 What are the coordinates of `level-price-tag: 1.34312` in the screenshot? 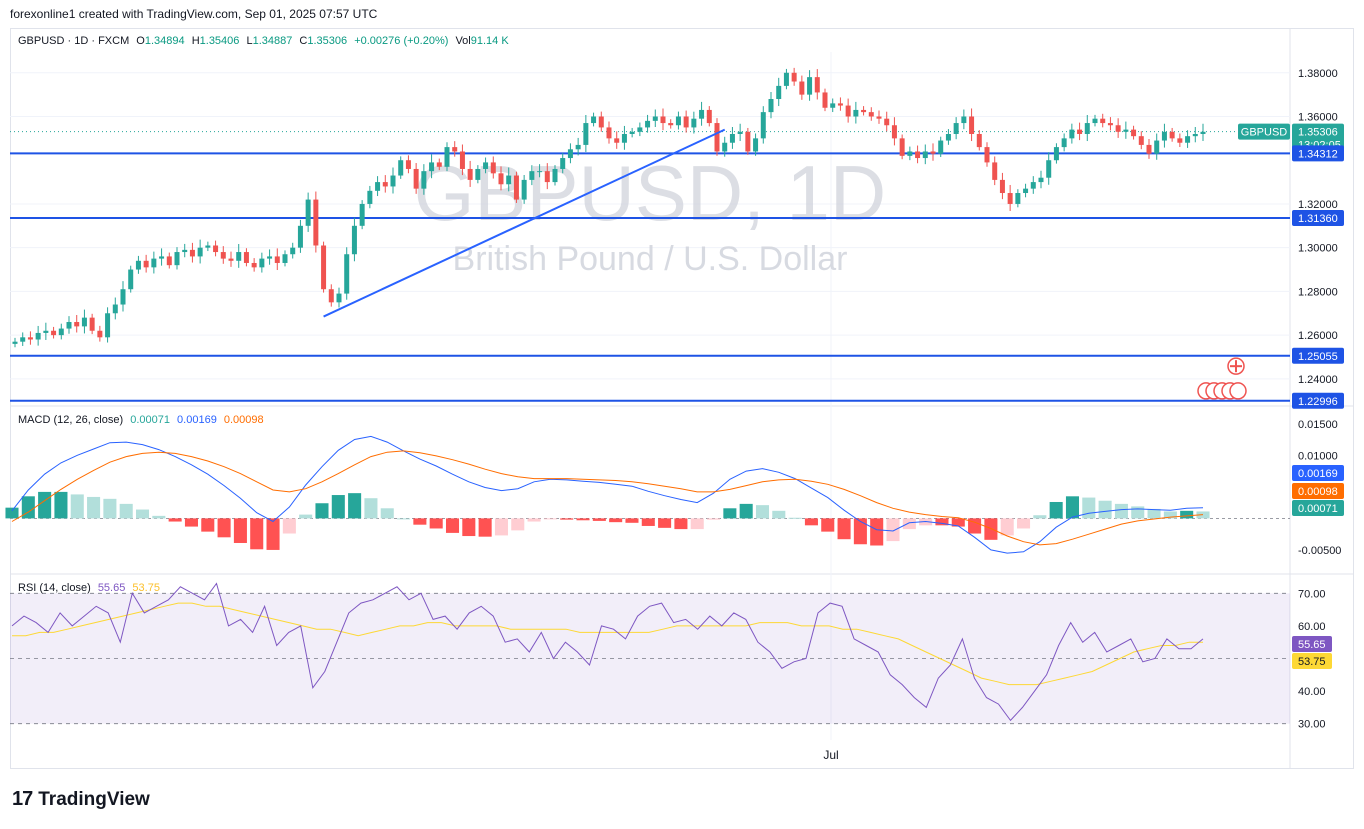 It's located at (1318, 153).